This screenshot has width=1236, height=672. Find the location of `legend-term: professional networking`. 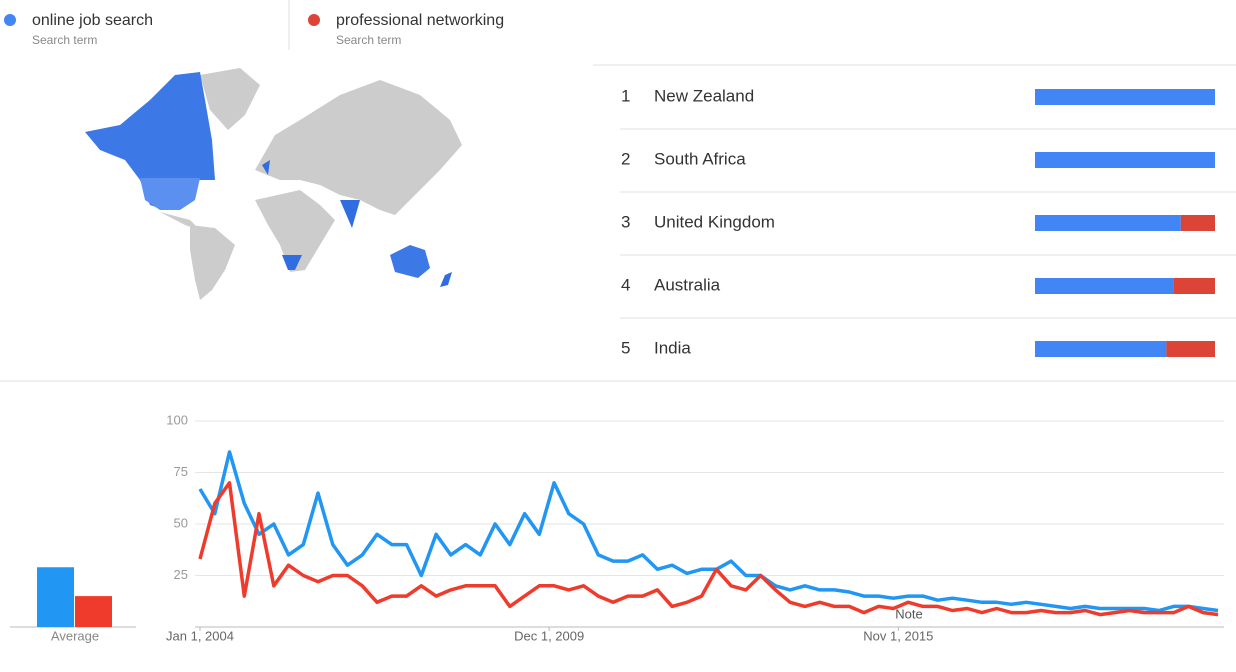

legend-term: professional networking is located at coordinates (420, 20).